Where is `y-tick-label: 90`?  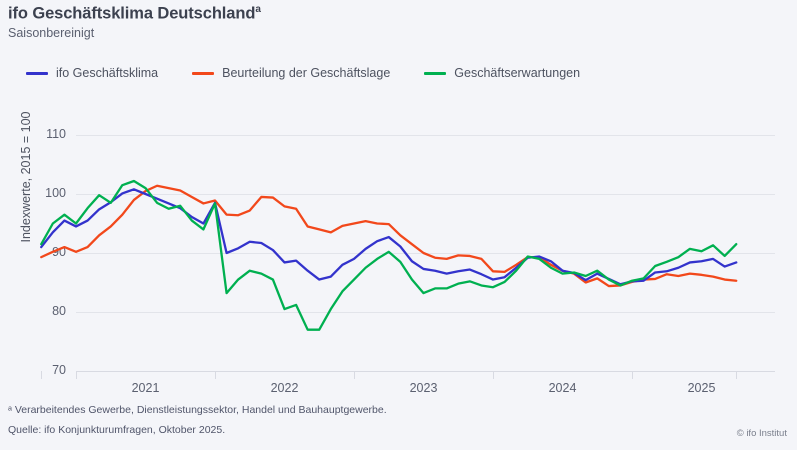 y-tick-label: 90 is located at coordinates (59, 252).